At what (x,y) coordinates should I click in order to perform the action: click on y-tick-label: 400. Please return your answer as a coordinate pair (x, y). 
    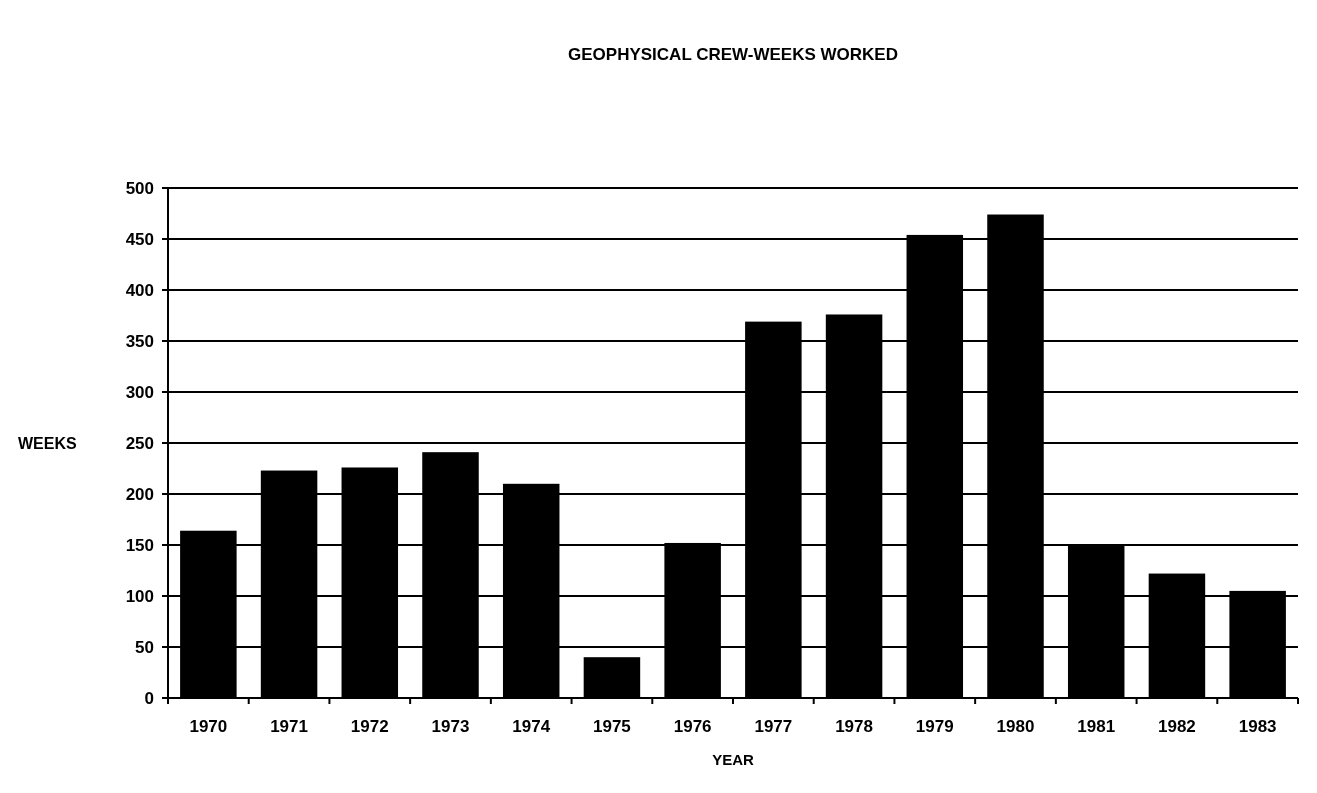
    Looking at the image, I should click on (139, 290).